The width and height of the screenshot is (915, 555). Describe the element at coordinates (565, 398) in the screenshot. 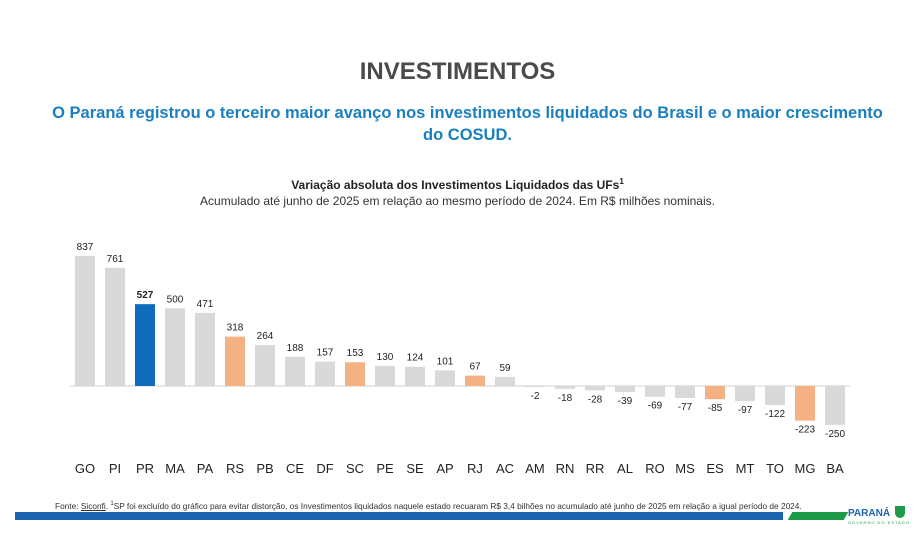

I see `data-label-RN: -18` at that location.